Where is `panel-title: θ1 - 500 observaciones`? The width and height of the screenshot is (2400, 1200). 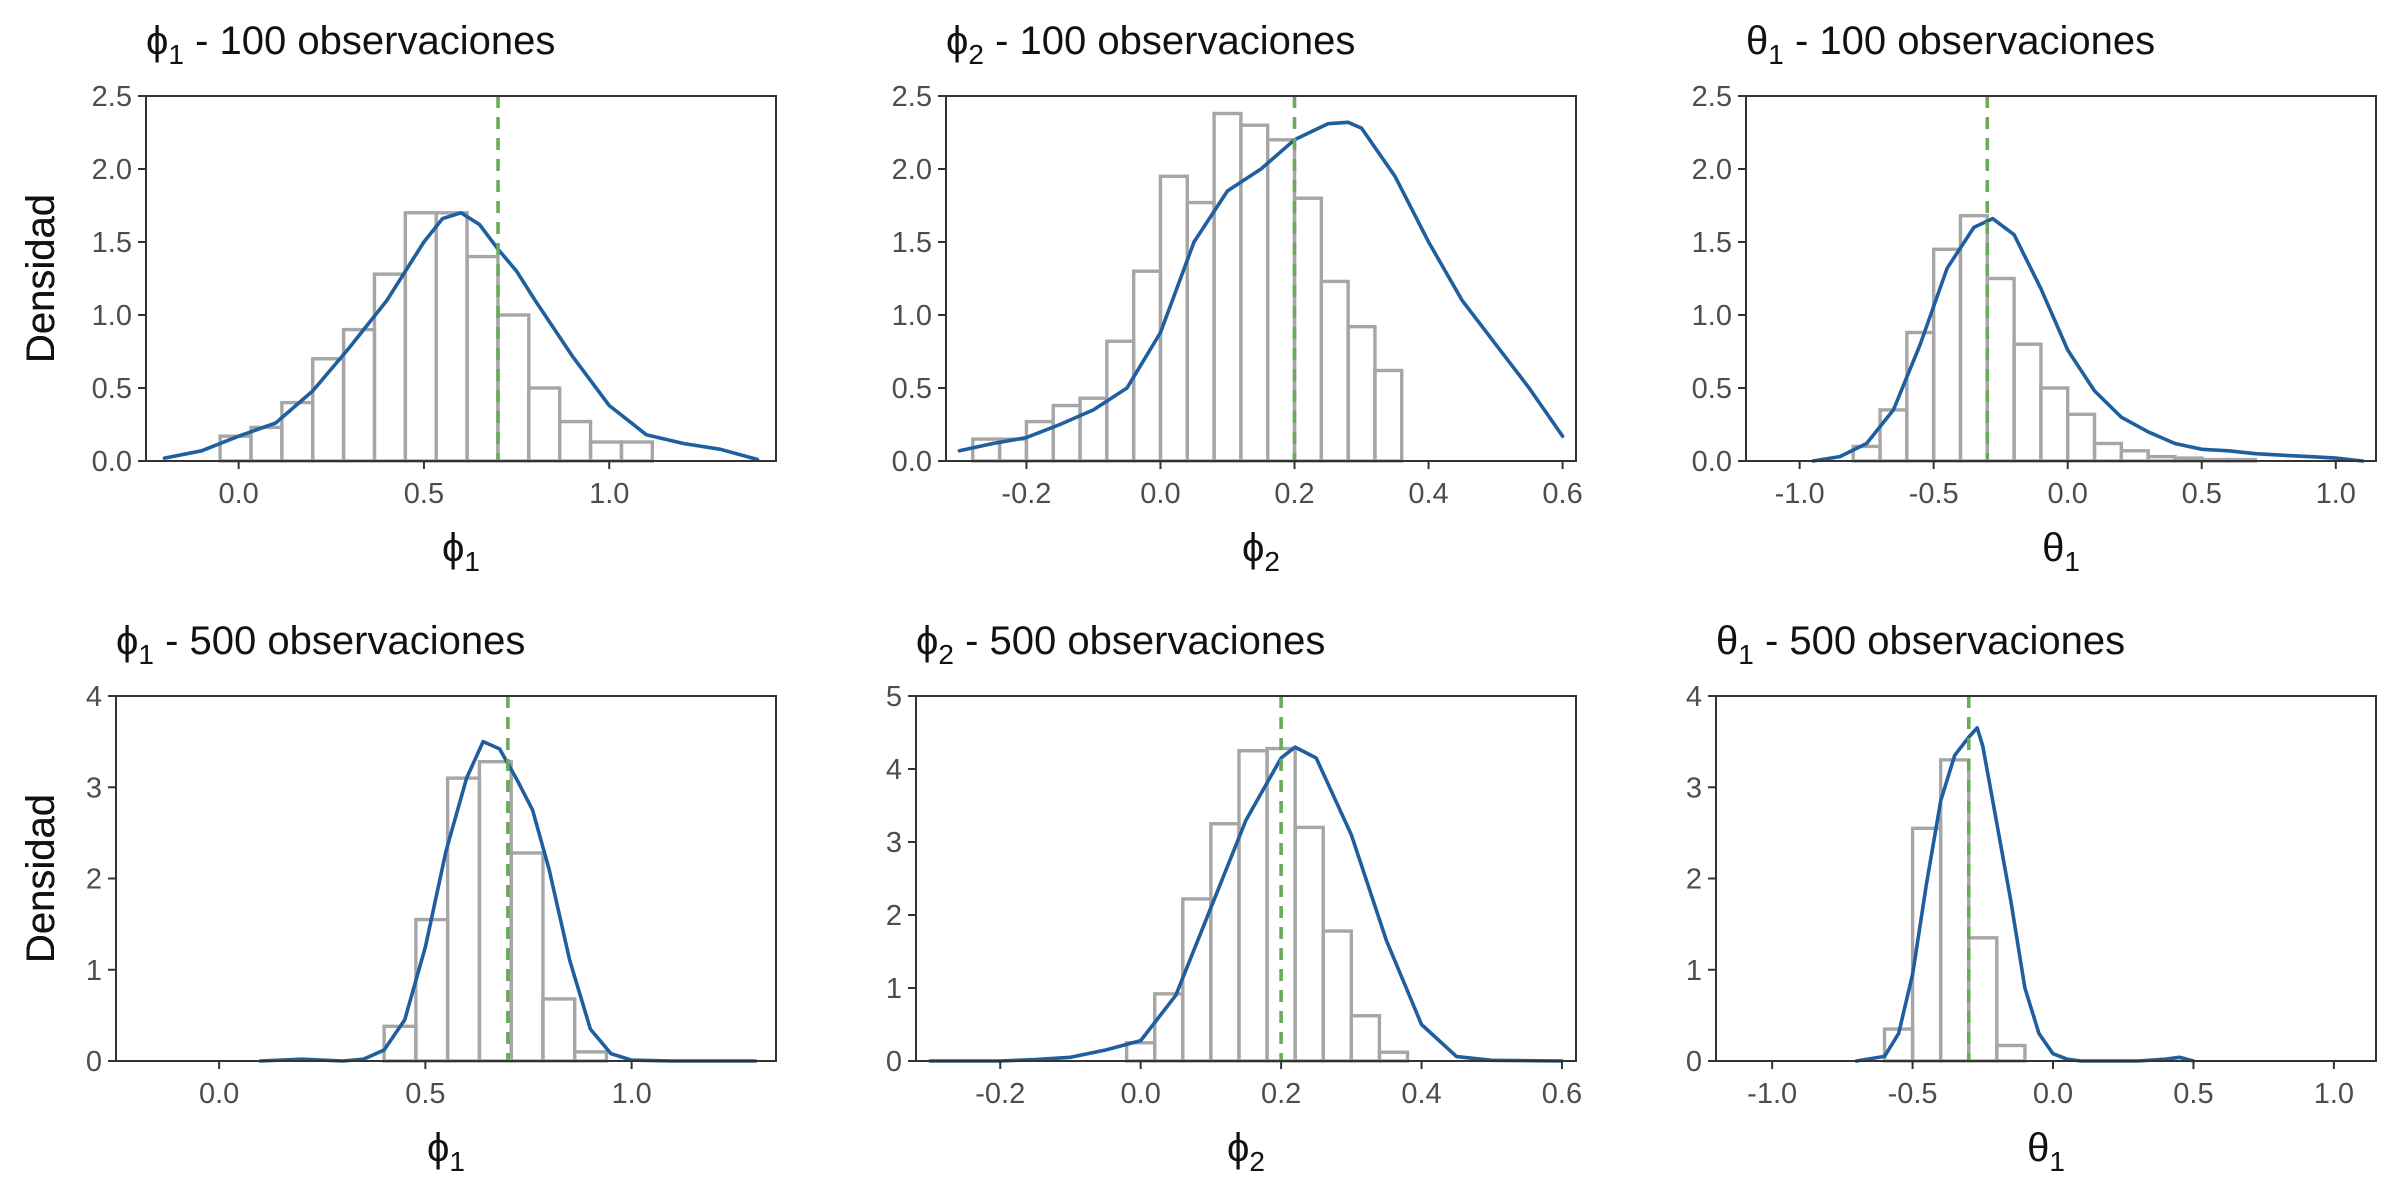 panel-title: θ1 - 500 observaciones is located at coordinates (1920, 644).